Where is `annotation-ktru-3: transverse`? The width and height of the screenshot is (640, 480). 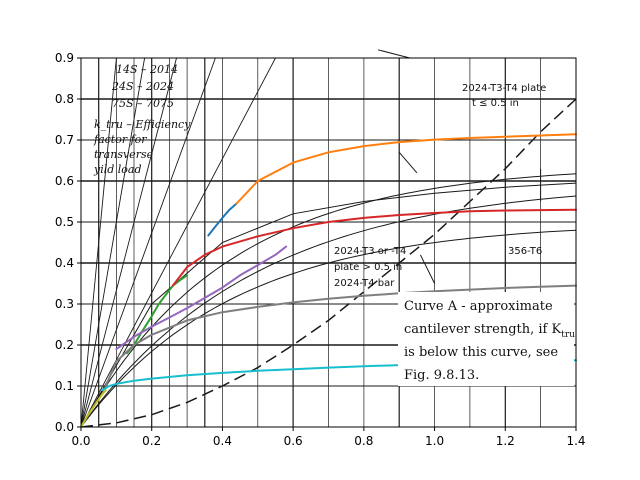
annotation-ktru-3: transverse is located at coordinates (124, 154).